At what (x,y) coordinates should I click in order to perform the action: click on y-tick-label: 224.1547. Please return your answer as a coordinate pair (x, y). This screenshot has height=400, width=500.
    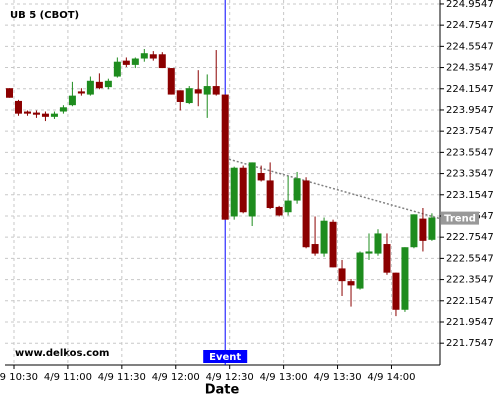
    Looking at the image, I should click on (470, 89).